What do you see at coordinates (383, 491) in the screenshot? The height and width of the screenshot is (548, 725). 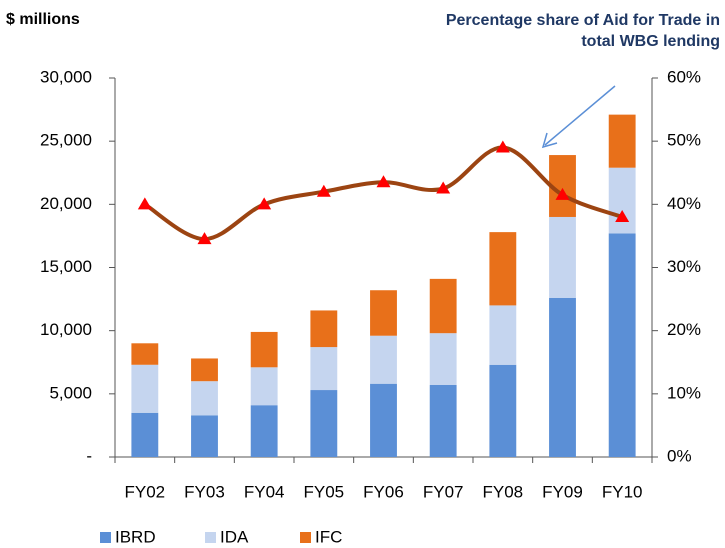 I see `x-tick-label: FY06` at bounding box center [383, 491].